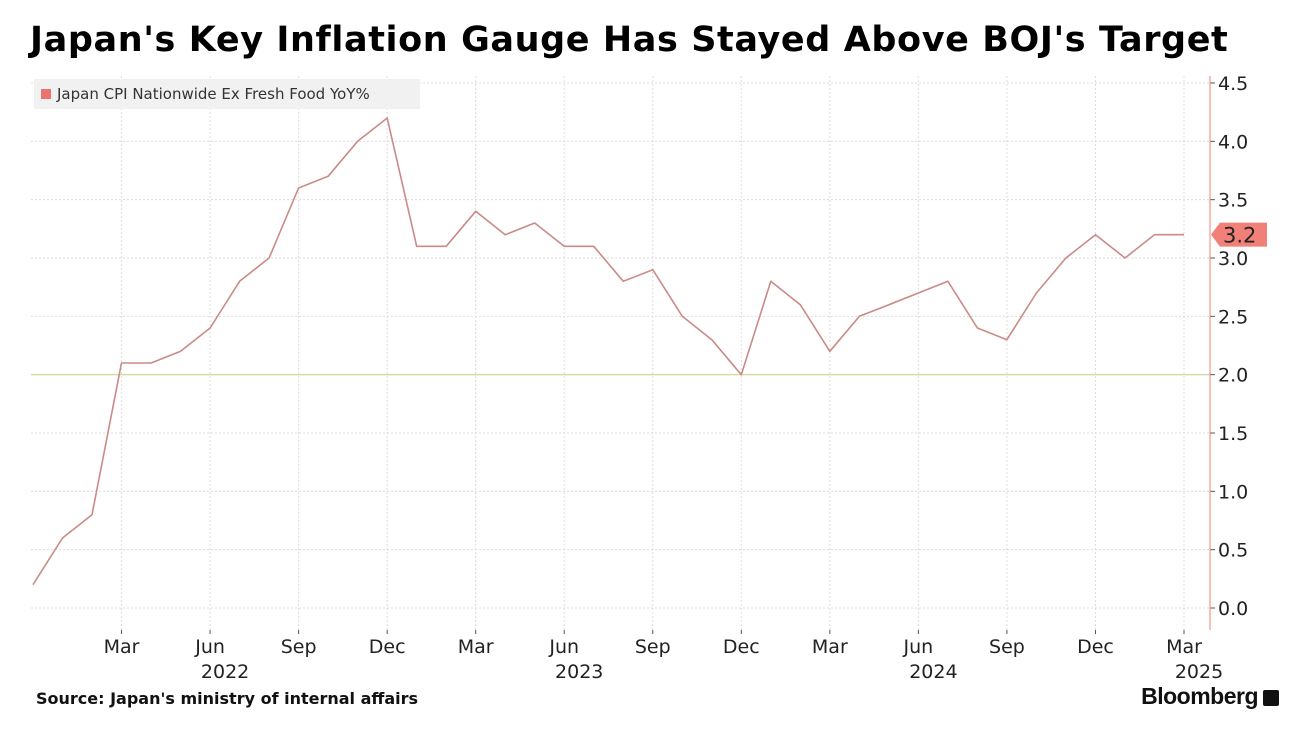  Describe the element at coordinates (1233, 376) in the screenshot. I see `y-tick-label: 2.0` at that location.